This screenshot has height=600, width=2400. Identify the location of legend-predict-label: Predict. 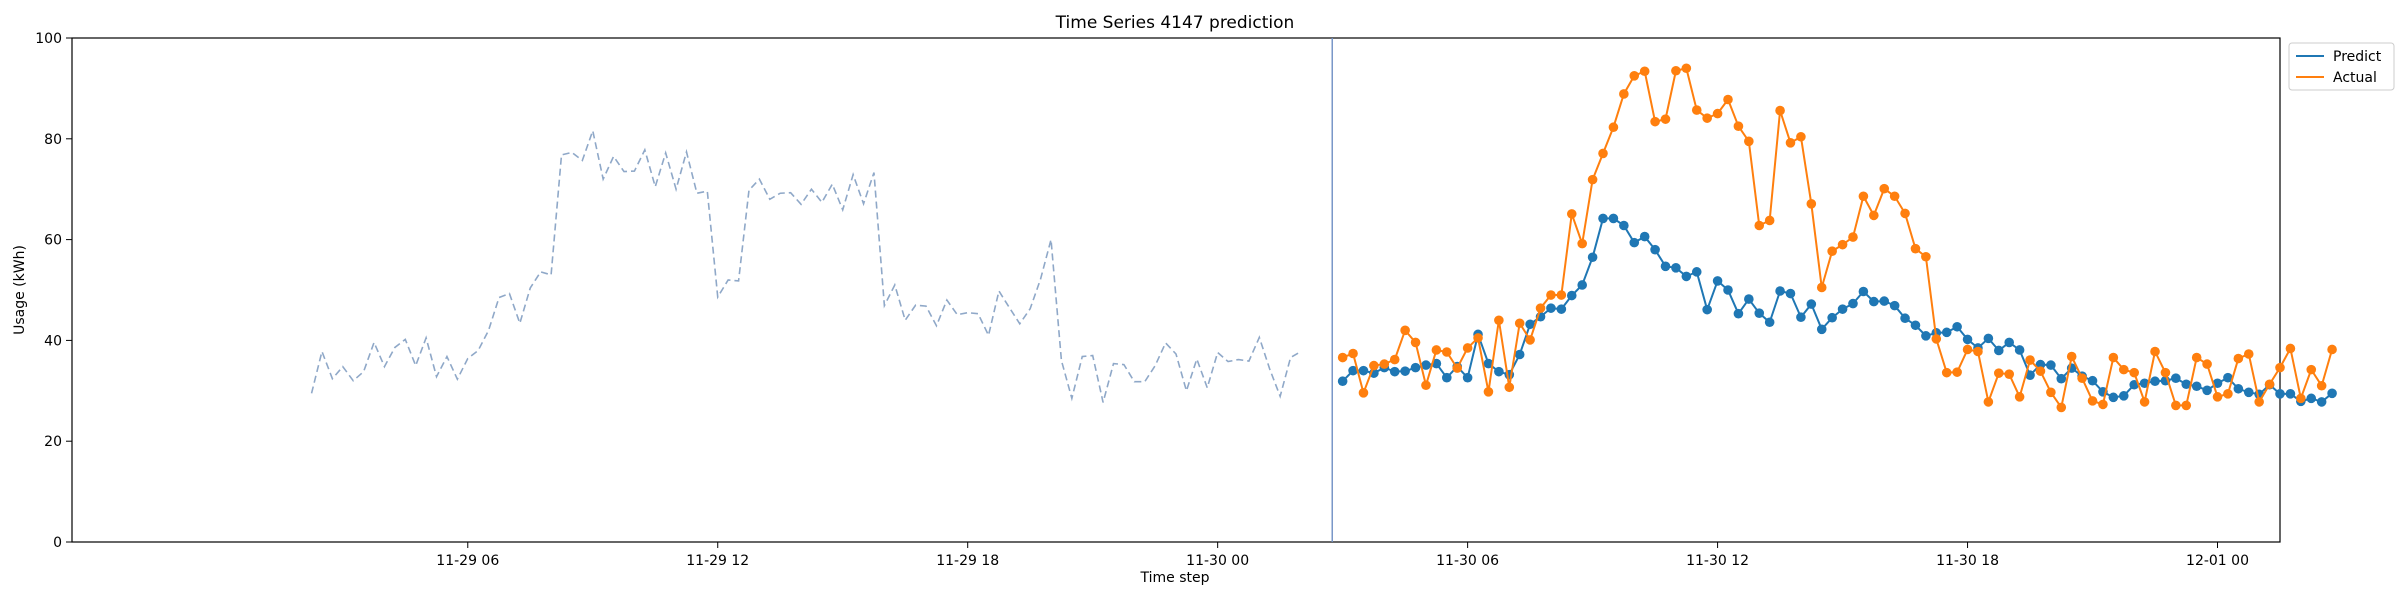
(2357, 57).